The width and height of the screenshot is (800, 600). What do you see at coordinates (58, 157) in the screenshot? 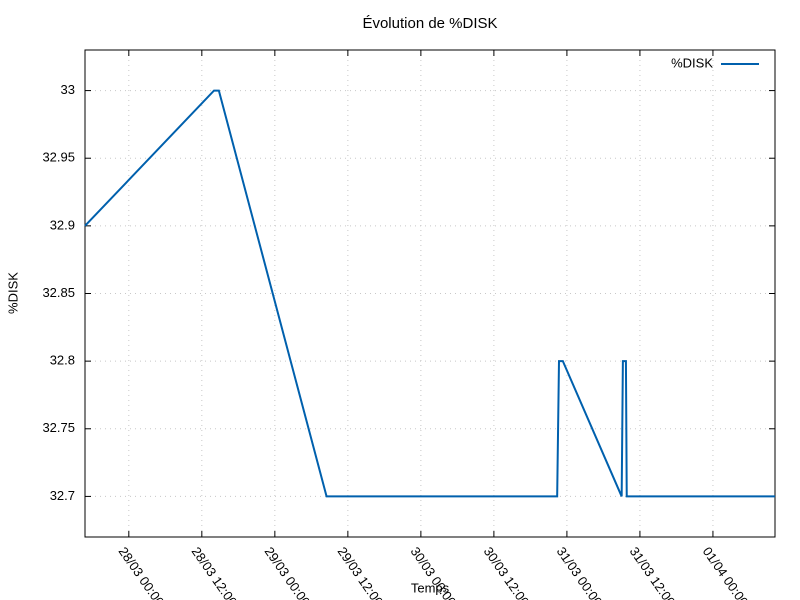
I see `y-tick-label: 32.95` at bounding box center [58, 157].